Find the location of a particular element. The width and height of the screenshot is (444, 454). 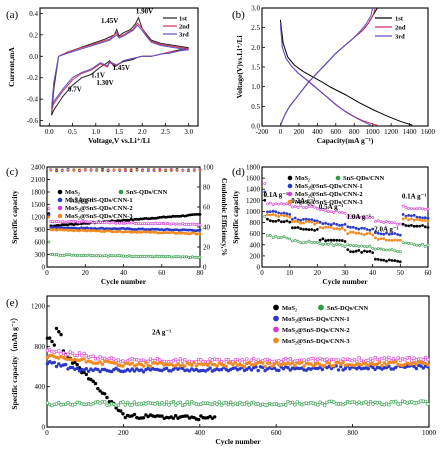

y2-tick-label: 100 is located at coordinates (208, 168).